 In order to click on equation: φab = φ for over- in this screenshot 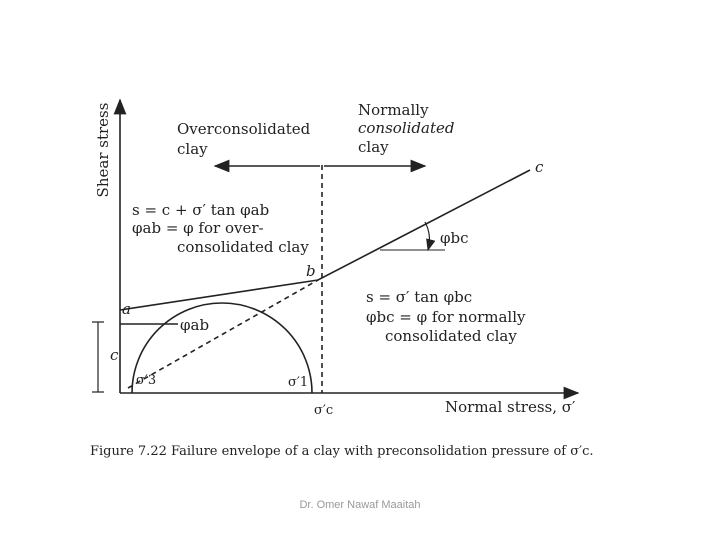, I will do `click(198, 228)`.